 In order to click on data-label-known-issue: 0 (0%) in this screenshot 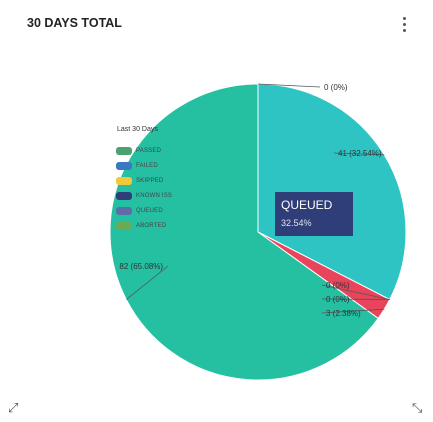, I will do `click(338, 285)`.